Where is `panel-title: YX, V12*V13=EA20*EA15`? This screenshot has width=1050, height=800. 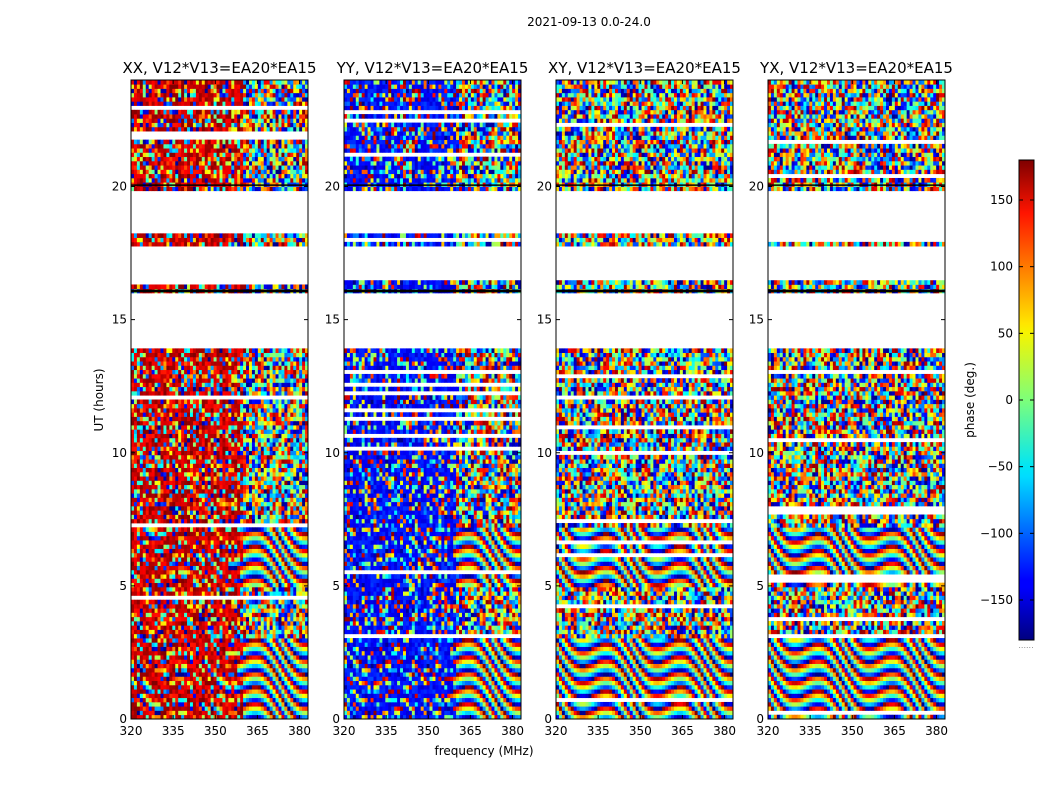 panel-title: YX, V12*V13=EA20*EA15 is located at coordinates (856, 68).